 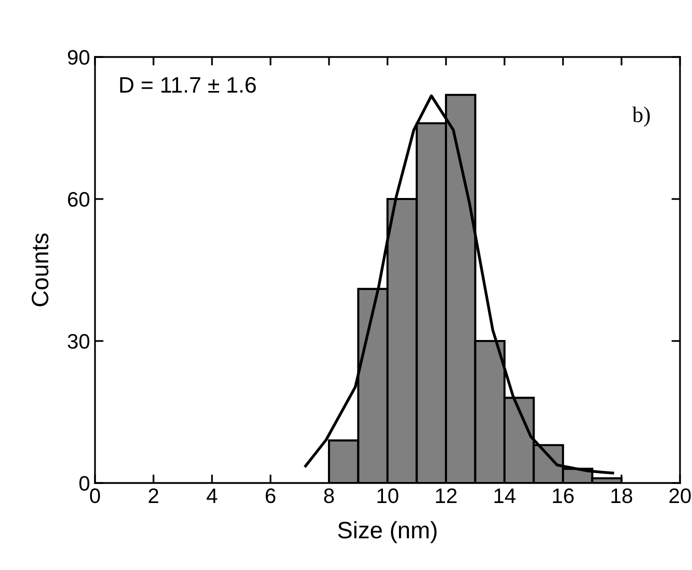 I want to click on x-tick-label: 14, so click(x=505, y=495).